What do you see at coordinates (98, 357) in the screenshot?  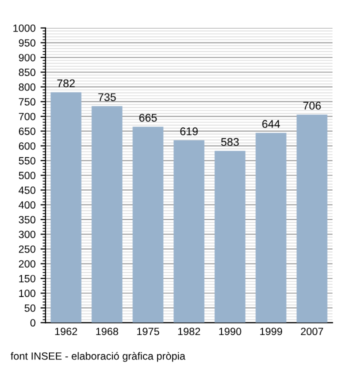 I see `text: font INSEE - elaboració gràfica pròpia` at bounding box center [98, 357].